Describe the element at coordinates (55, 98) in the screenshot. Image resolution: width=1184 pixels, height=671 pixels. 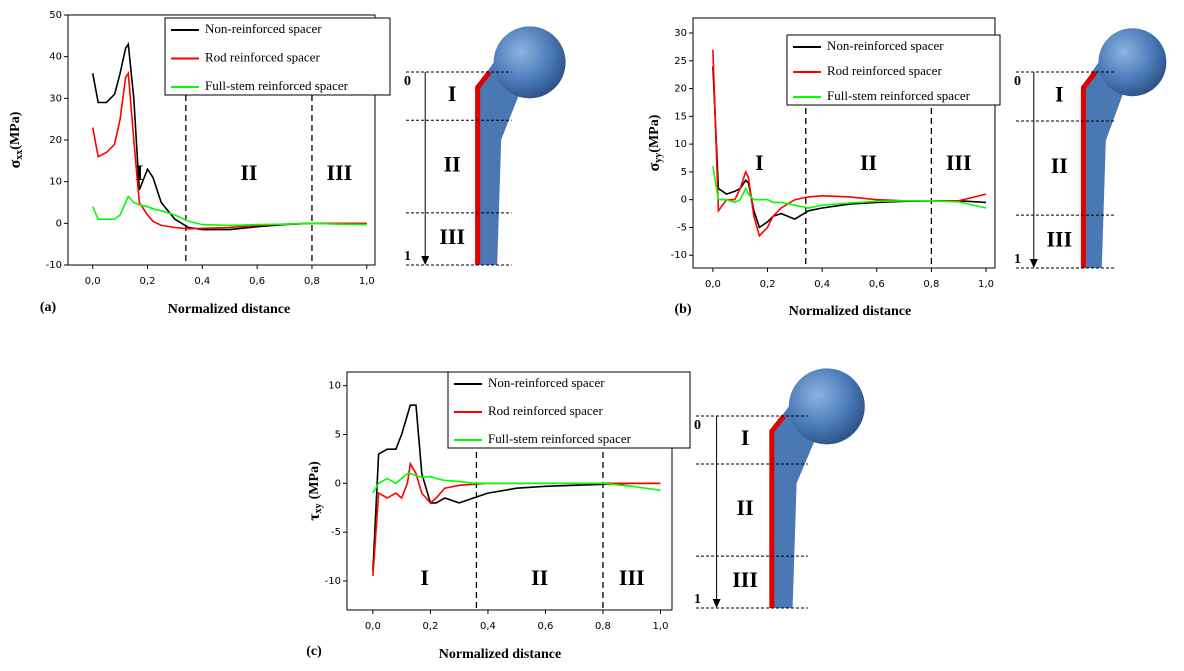
I see `y-tick-label: 30` at that location.